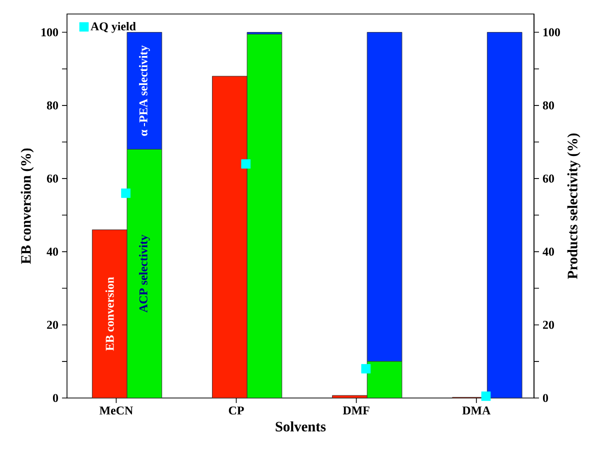 This screenshot has height=449, width=590. I want to click on y-tick-label: 100, so click(50, 32).